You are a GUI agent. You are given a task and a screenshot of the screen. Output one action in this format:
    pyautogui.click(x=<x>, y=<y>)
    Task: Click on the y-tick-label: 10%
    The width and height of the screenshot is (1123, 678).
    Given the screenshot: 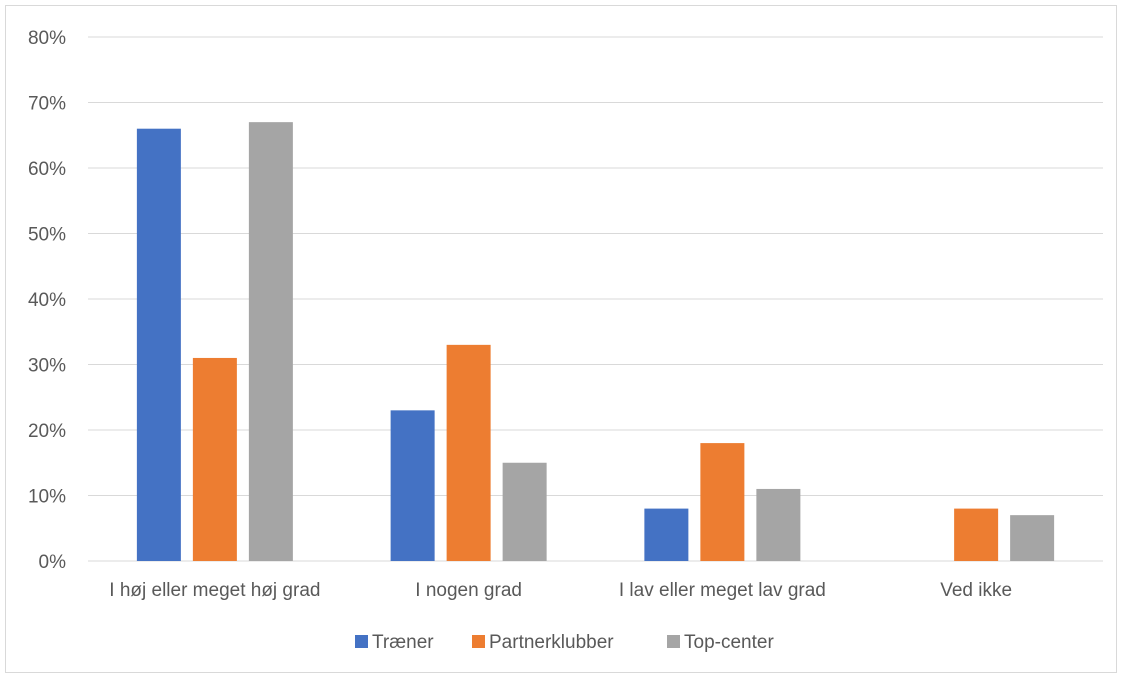 What is the action you would take?
    pyautogui.click(x=47, y=497)
    